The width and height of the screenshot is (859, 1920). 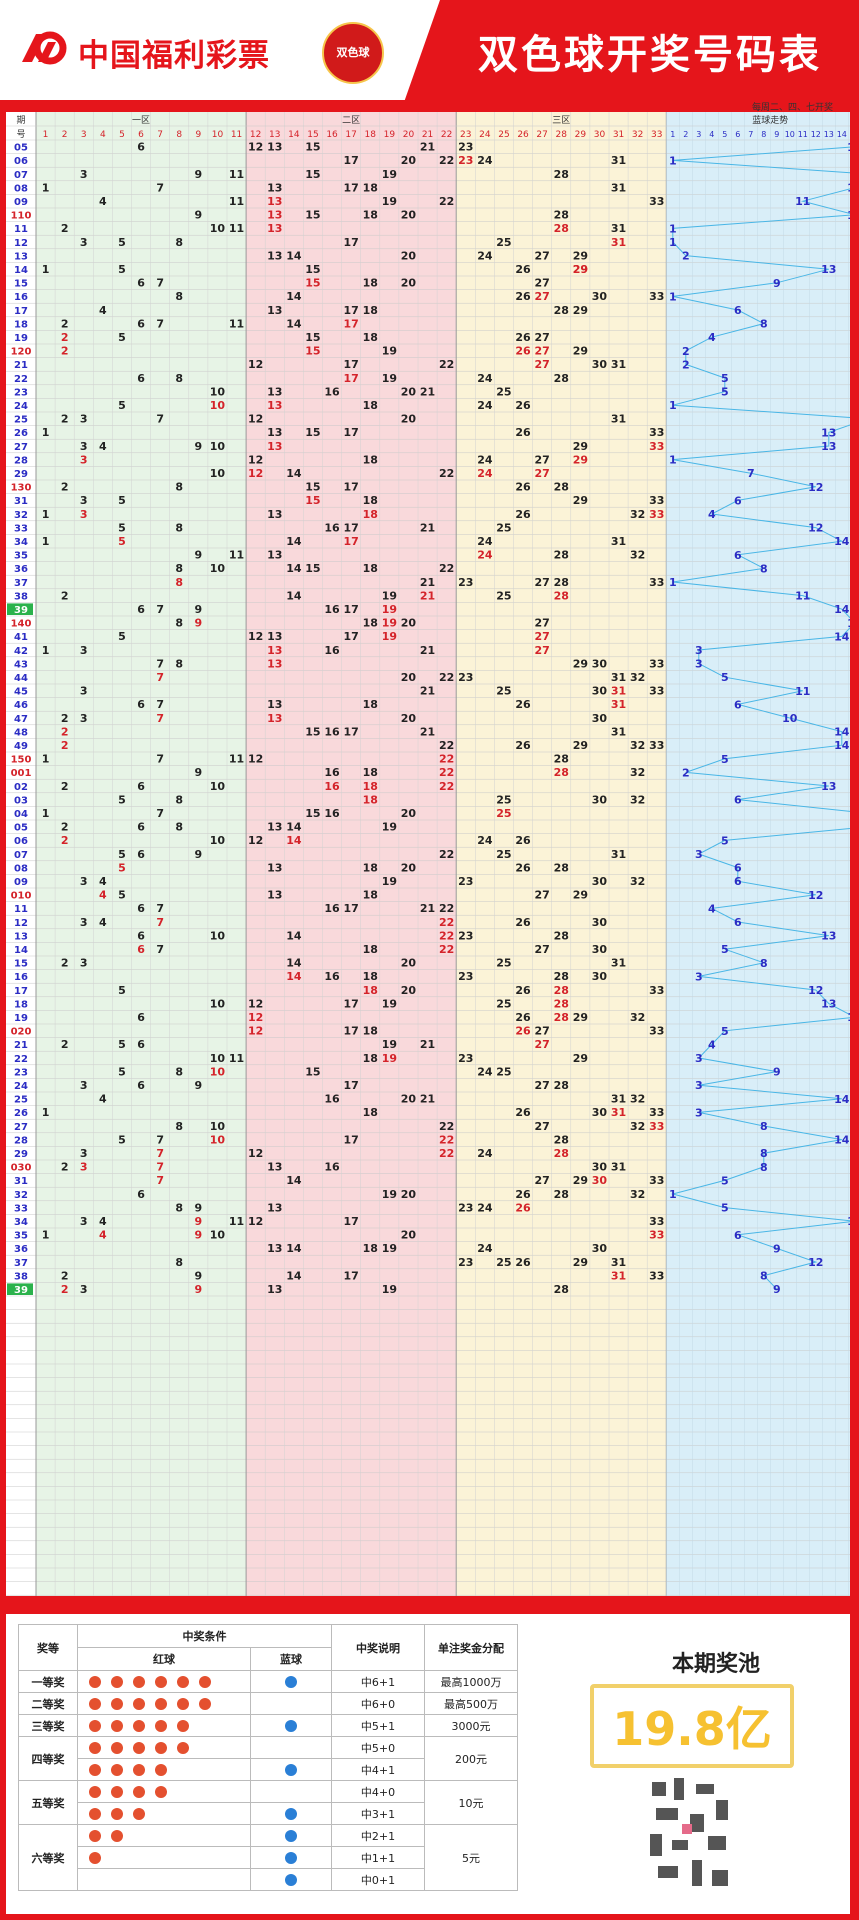 What do you see at coordinates (122, 1071) in the screenshot?
I see `red-ball-number: 5` at bounding box center [122, 1071].